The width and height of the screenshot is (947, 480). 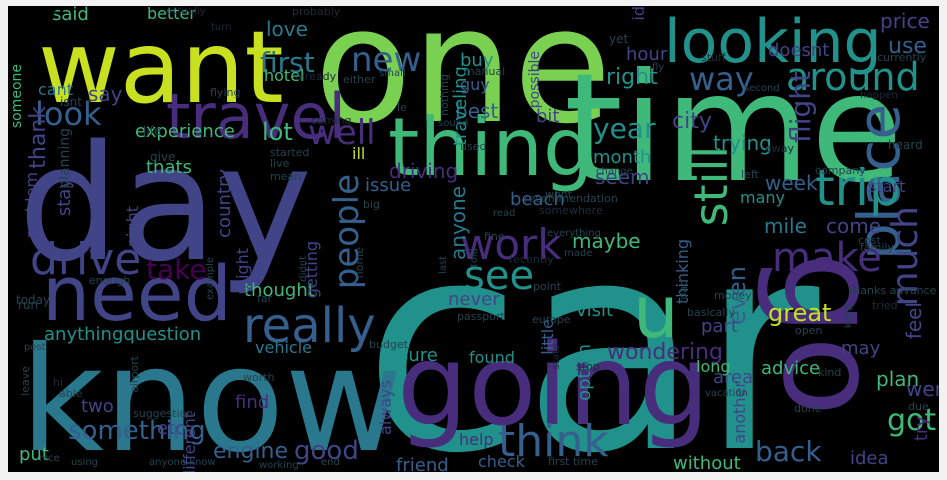 What do you see at coordinates (481, 316) in the screenshot?
I see `word-passport: passport` at bounding box center [481, 316].